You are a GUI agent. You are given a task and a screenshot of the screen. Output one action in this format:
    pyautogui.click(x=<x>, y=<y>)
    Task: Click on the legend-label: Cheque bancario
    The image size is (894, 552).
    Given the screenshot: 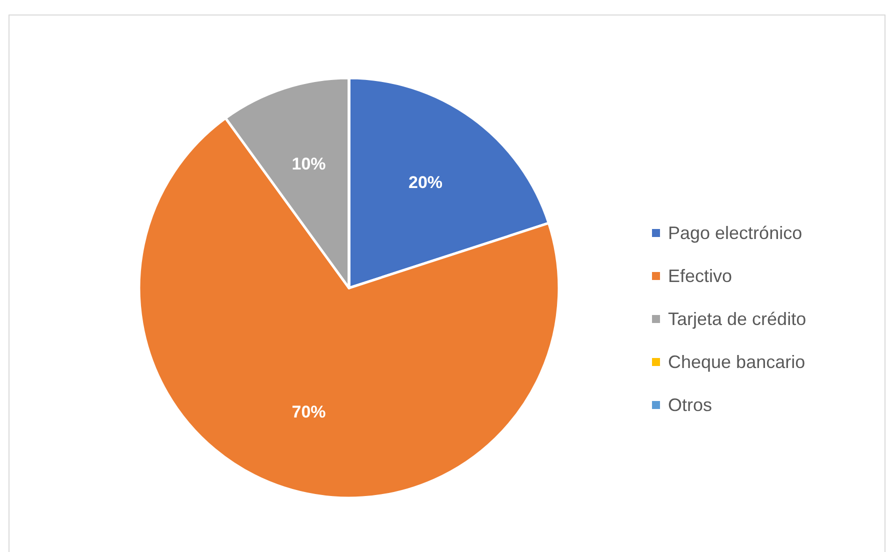 What is the action you would take?
    pyautogui.click(x=737, y=362)
    